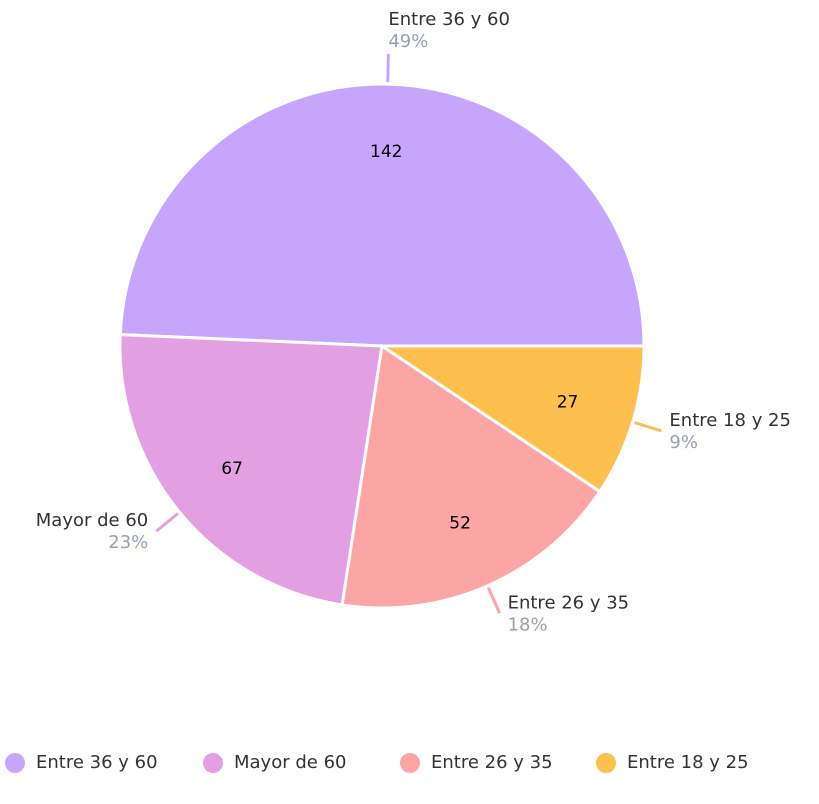 The image size is (819, 804). Describe the element at coordinates (688, 762) in the screenshot. I see `legend-label: Entre 18 y 25` at that location.